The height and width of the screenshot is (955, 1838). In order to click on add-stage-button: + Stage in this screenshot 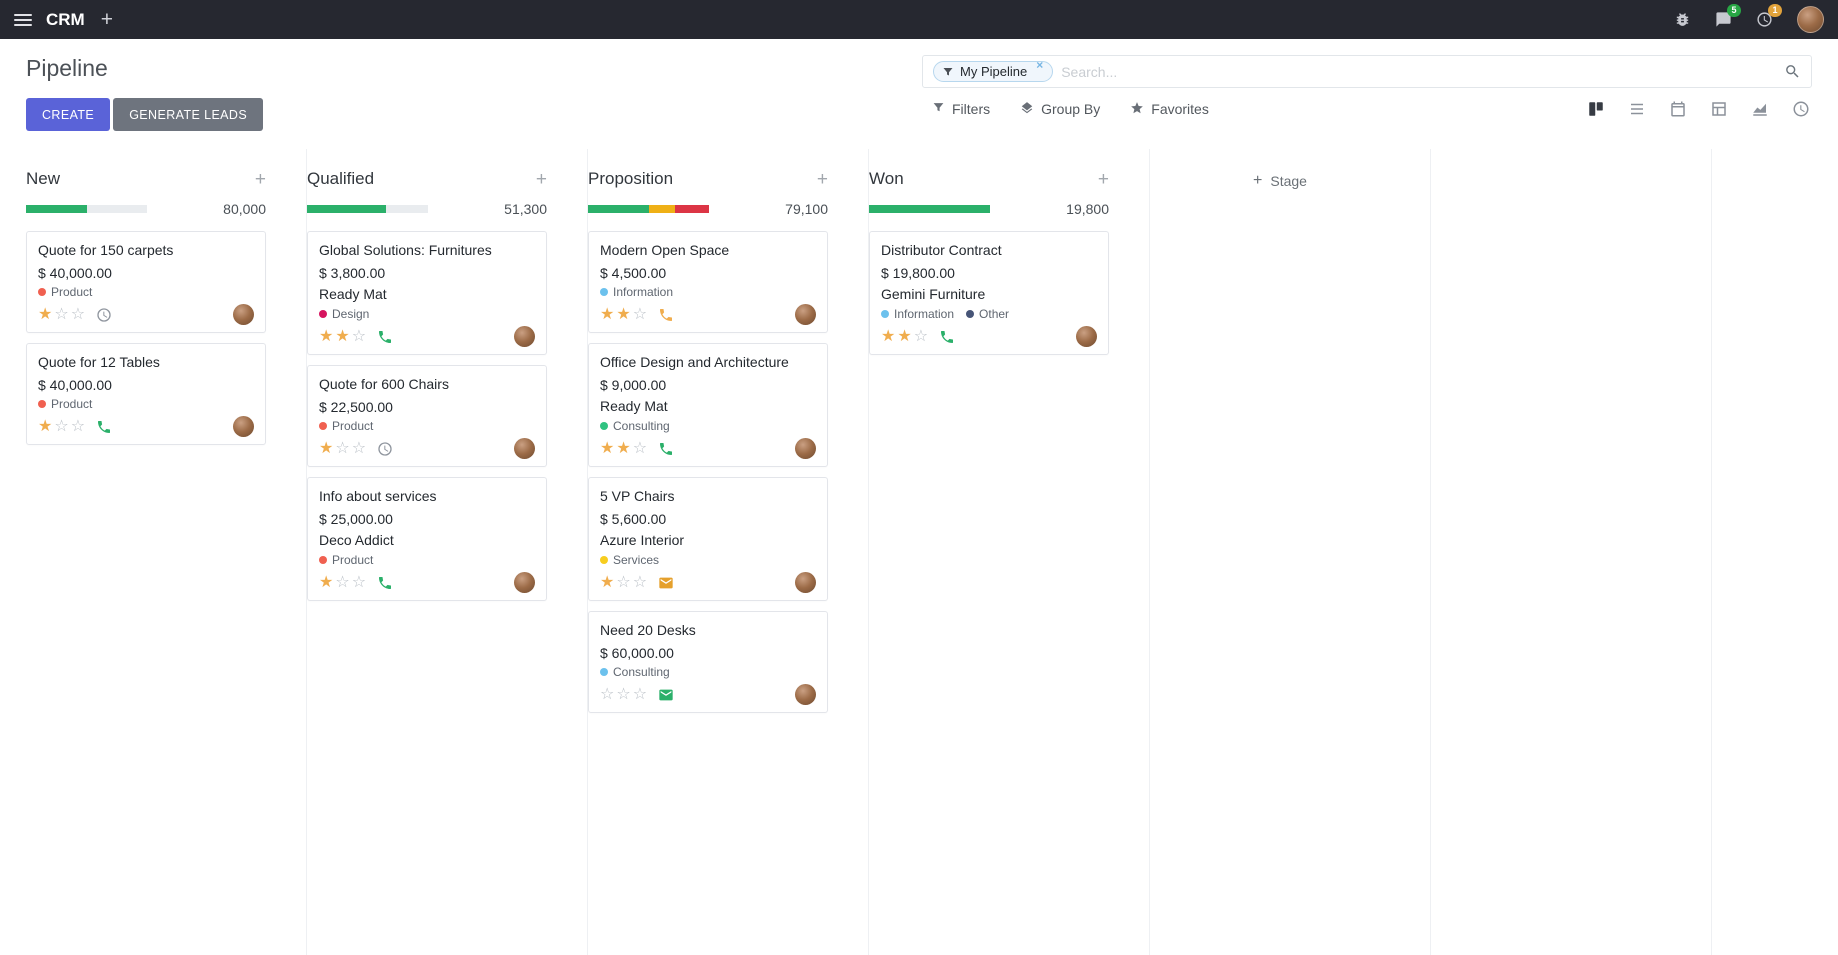, I will do `click(1280, 181)`.